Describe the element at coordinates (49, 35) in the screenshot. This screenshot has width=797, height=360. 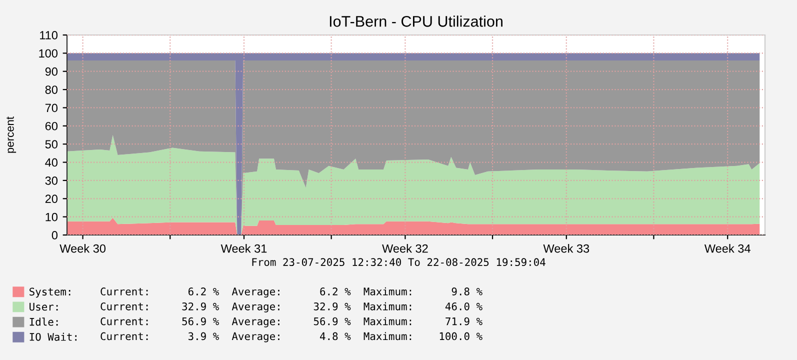
I see `y-tick-label: 110` at that location.